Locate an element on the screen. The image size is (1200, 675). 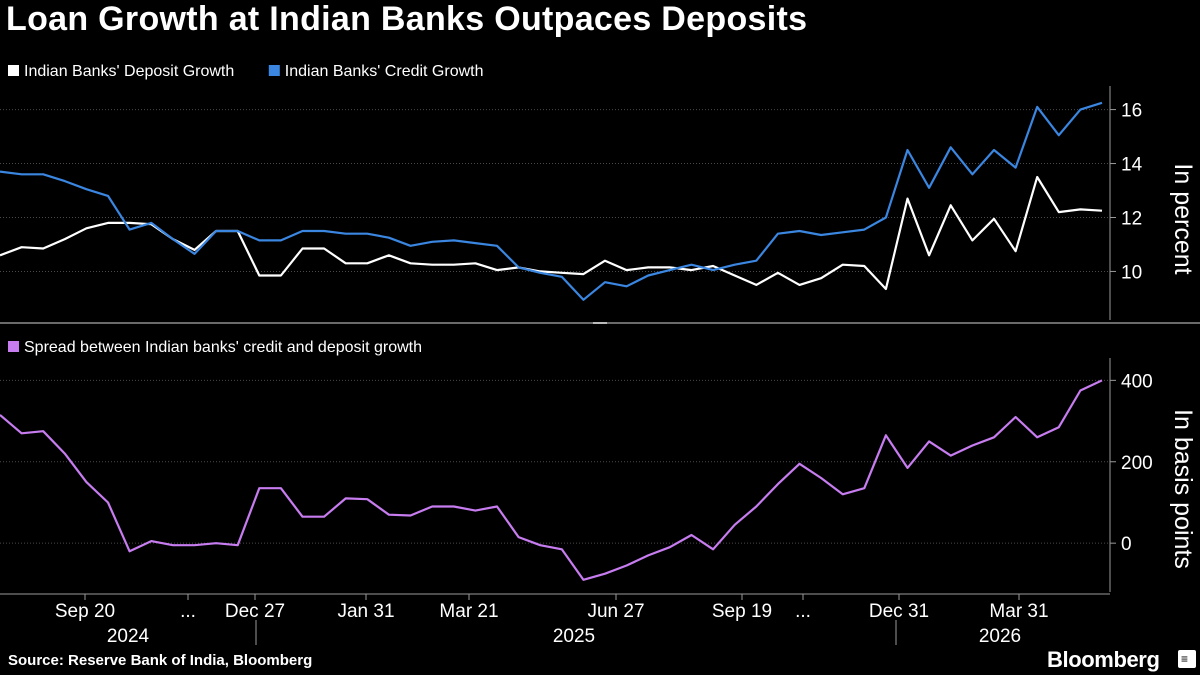
y-axis-label: In basis points is located at coordinates (1183, 489).